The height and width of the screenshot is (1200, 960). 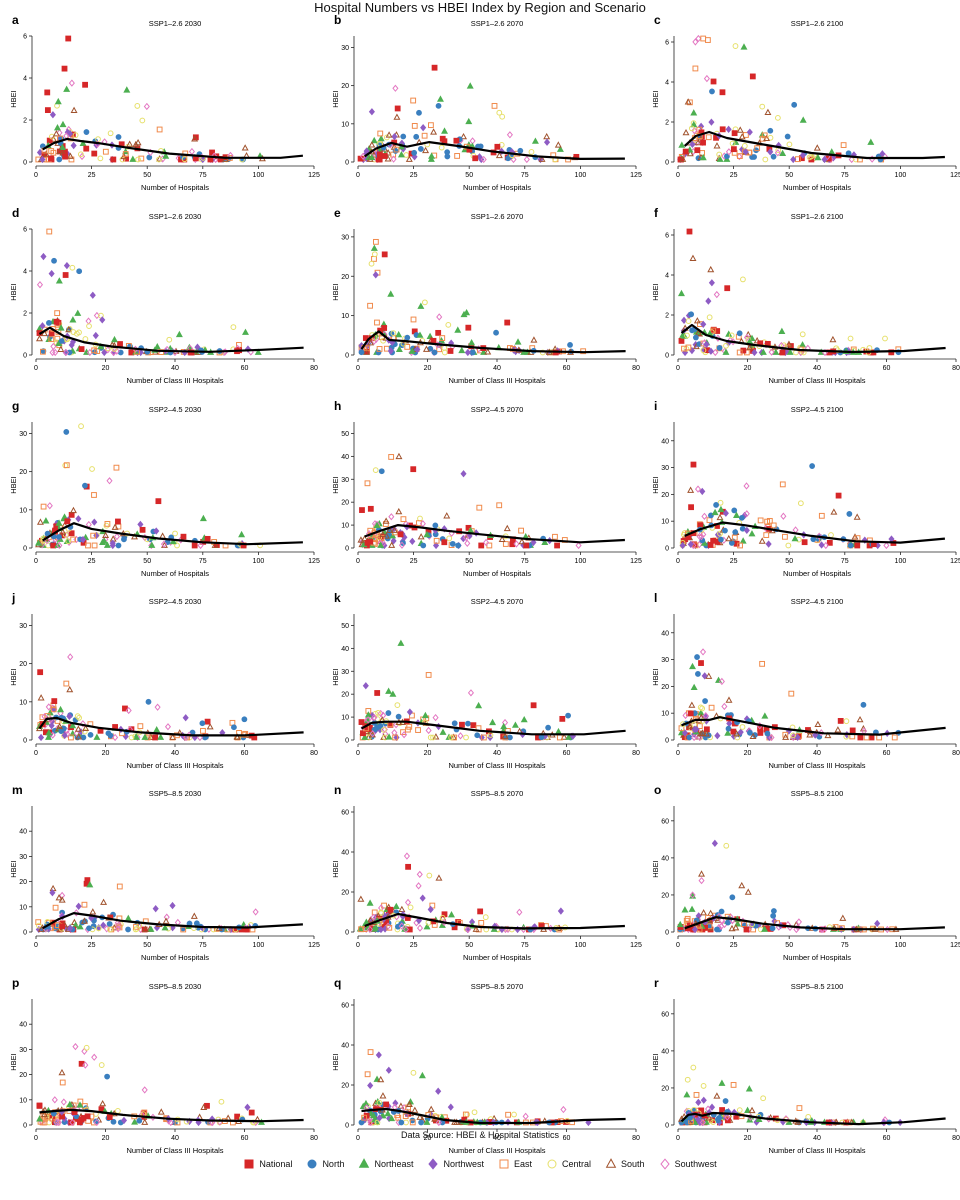 I want to click on y-axis-label: HBEI, so click(x=335, y=292).